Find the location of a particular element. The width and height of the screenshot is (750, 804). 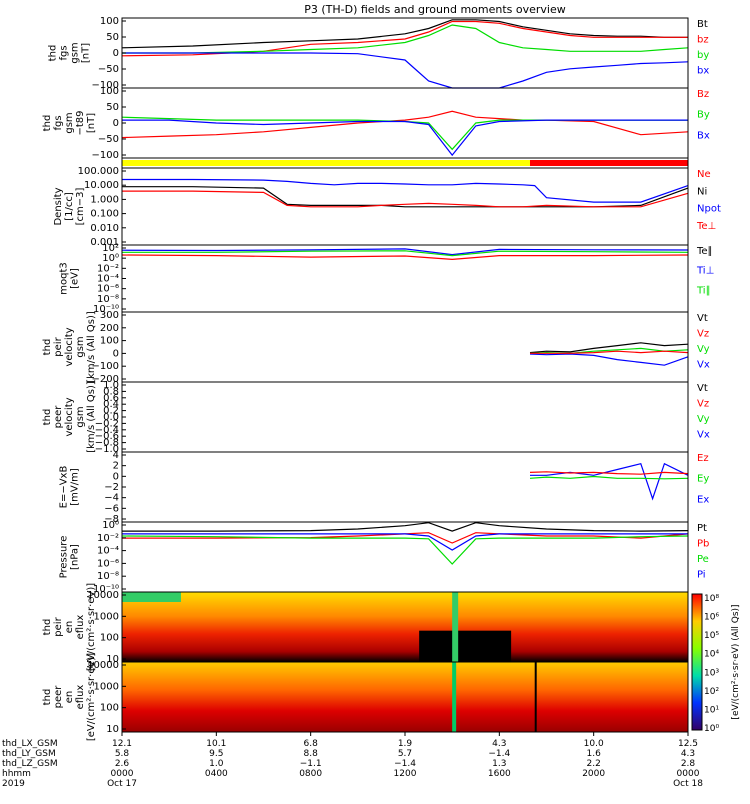

x-tick-label: 0800 is located at coordinates (310, 774).